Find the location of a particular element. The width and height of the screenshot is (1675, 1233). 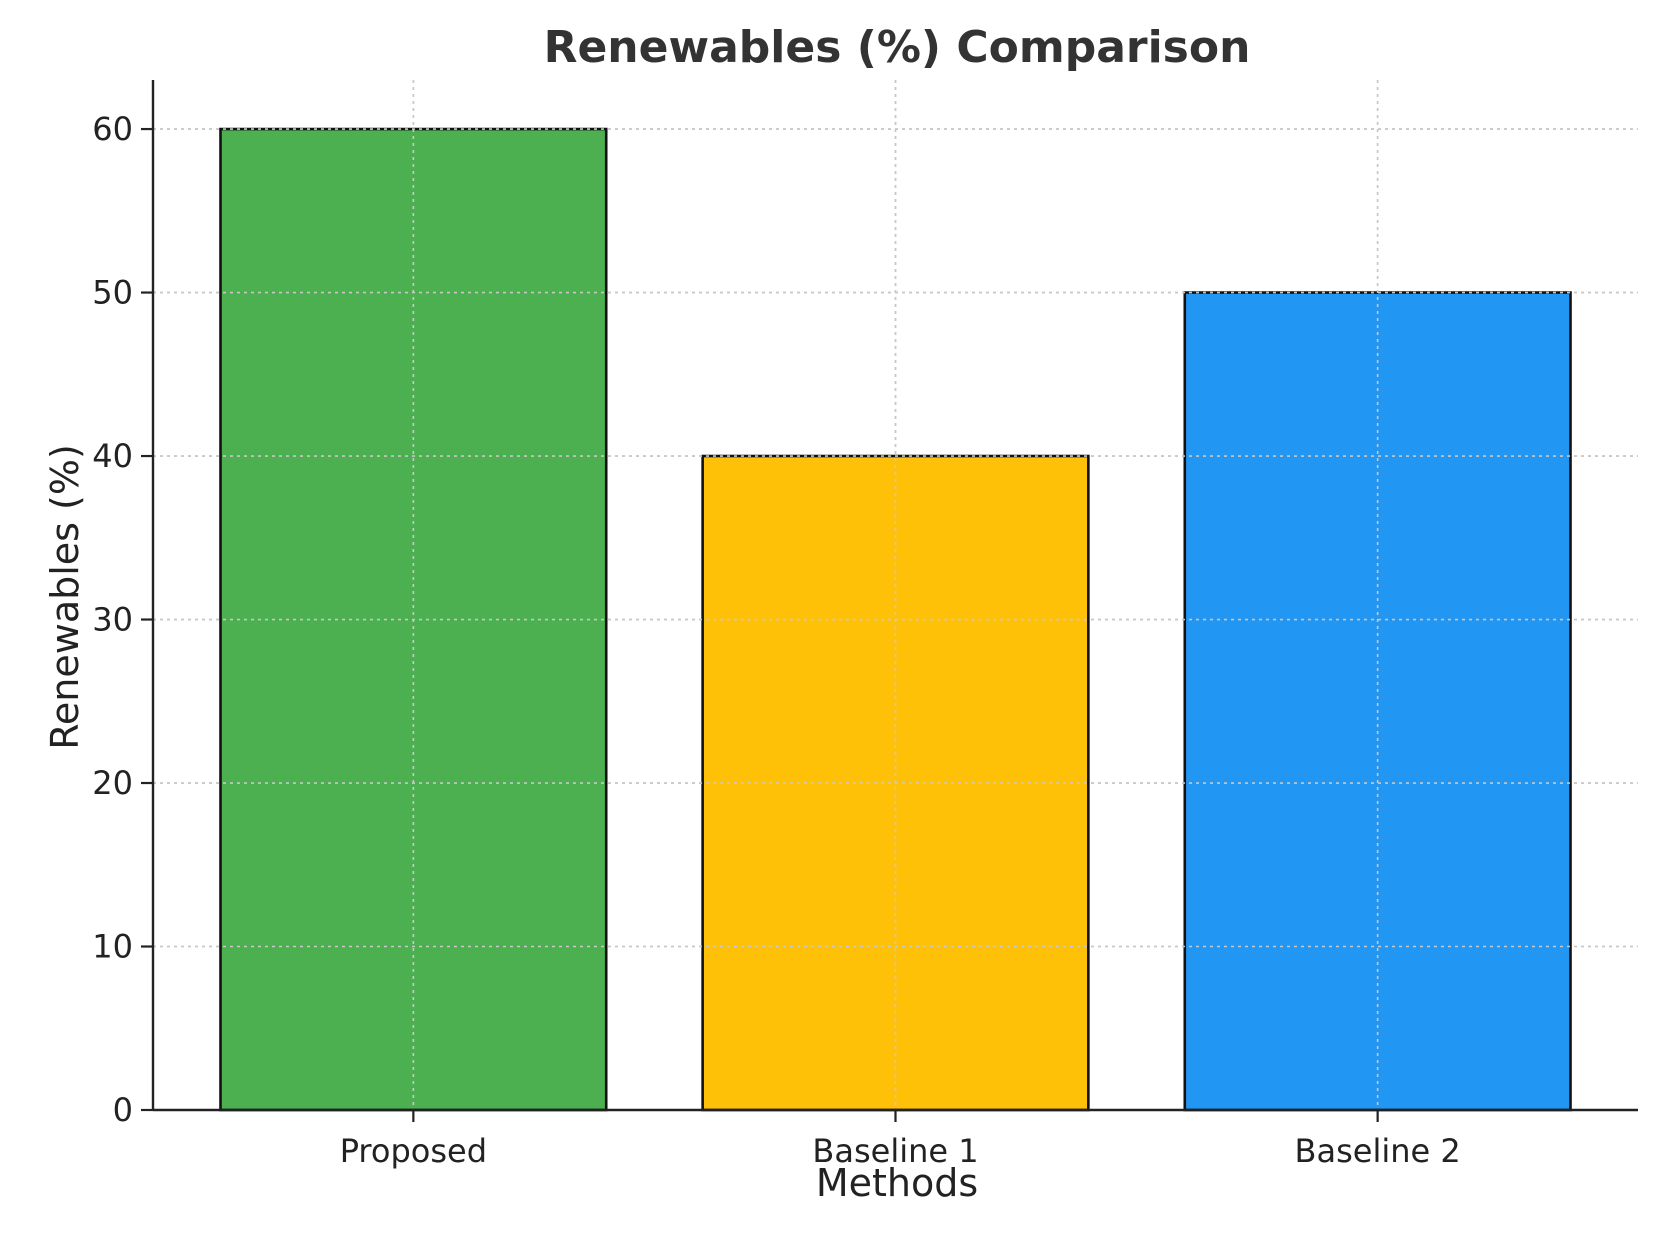

y-tick-label: 60 is located at coordinates (112, 129).